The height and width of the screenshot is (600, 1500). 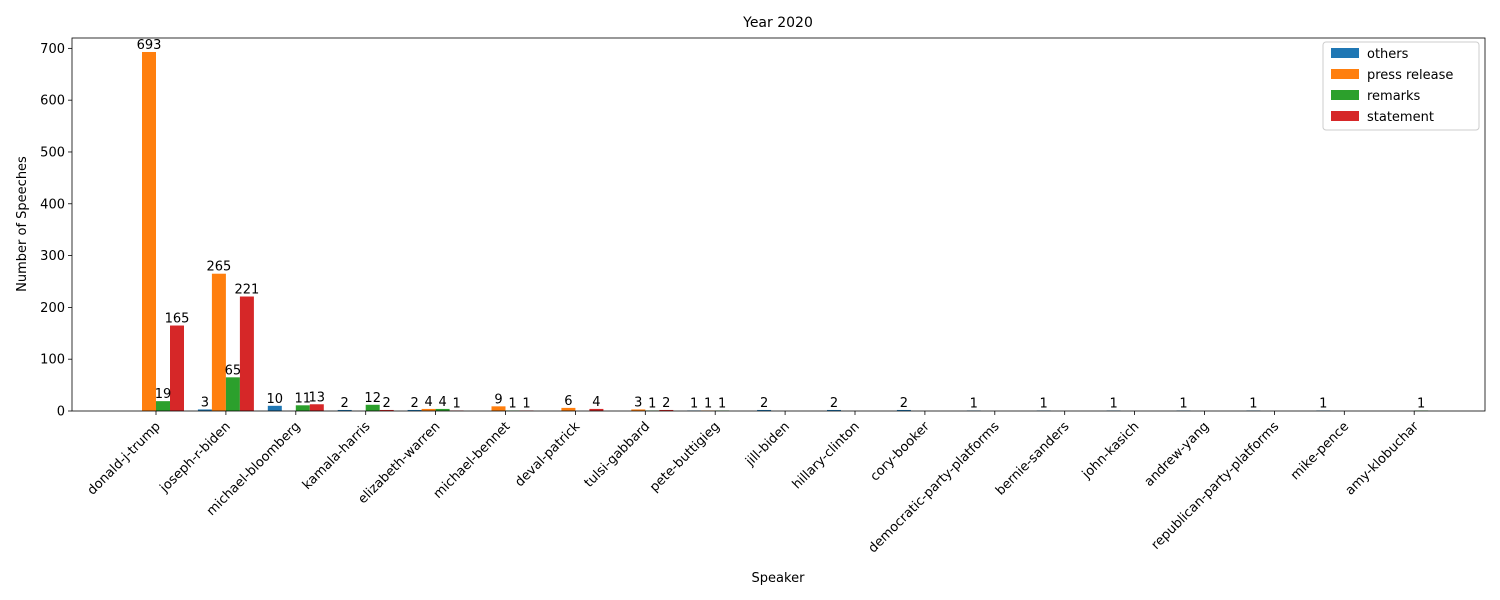 What do you see at coordinates (901, 452) in the screenshot?
I see `x-tick-label: cory-booker` at bounding box center [901, 452].